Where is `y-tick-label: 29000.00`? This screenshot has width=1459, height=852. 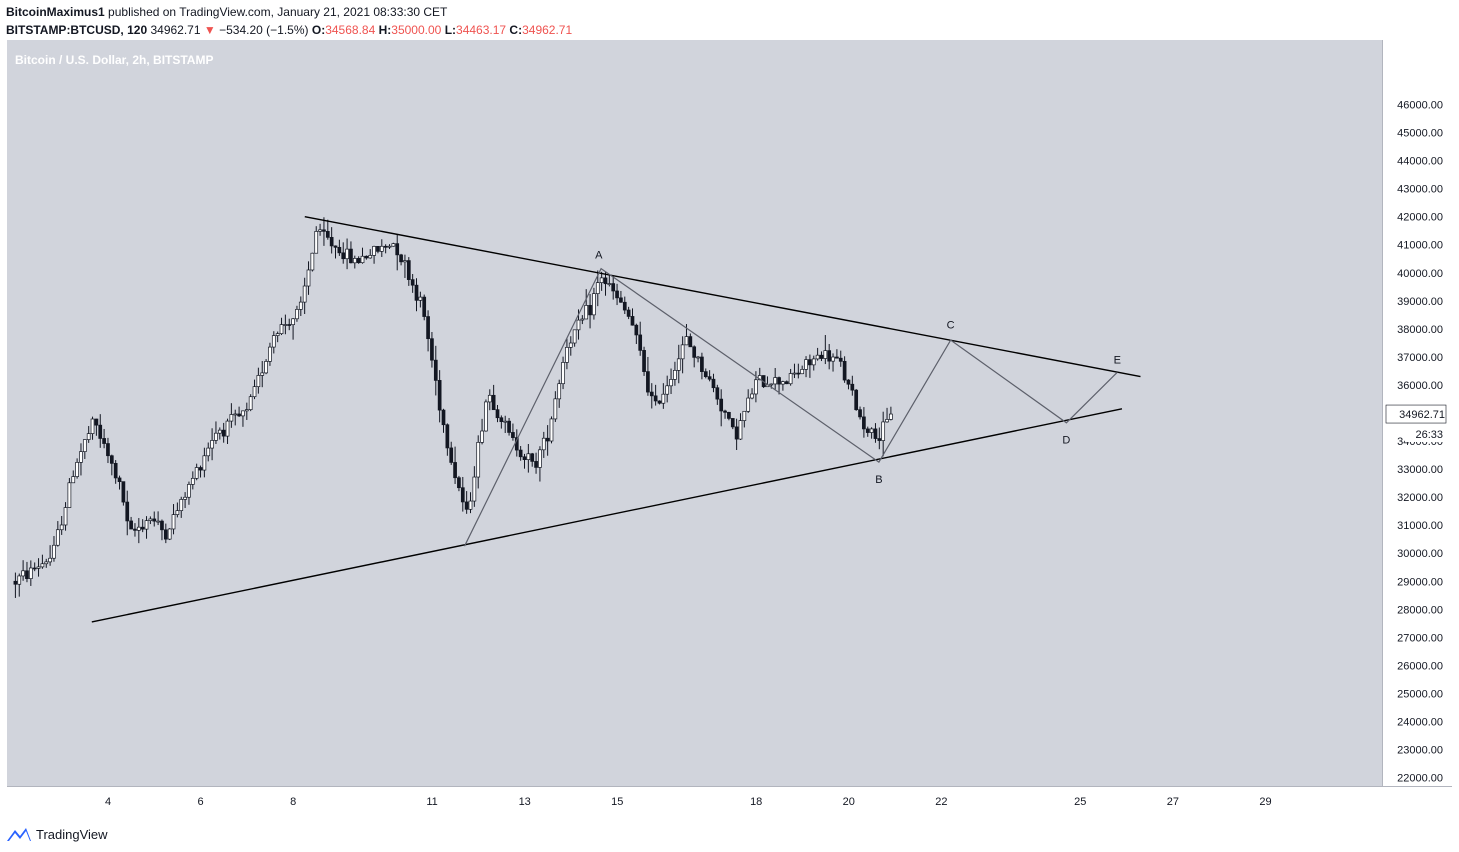 y-tick-label: 29000.00 is located at coordinates (1420, 582).